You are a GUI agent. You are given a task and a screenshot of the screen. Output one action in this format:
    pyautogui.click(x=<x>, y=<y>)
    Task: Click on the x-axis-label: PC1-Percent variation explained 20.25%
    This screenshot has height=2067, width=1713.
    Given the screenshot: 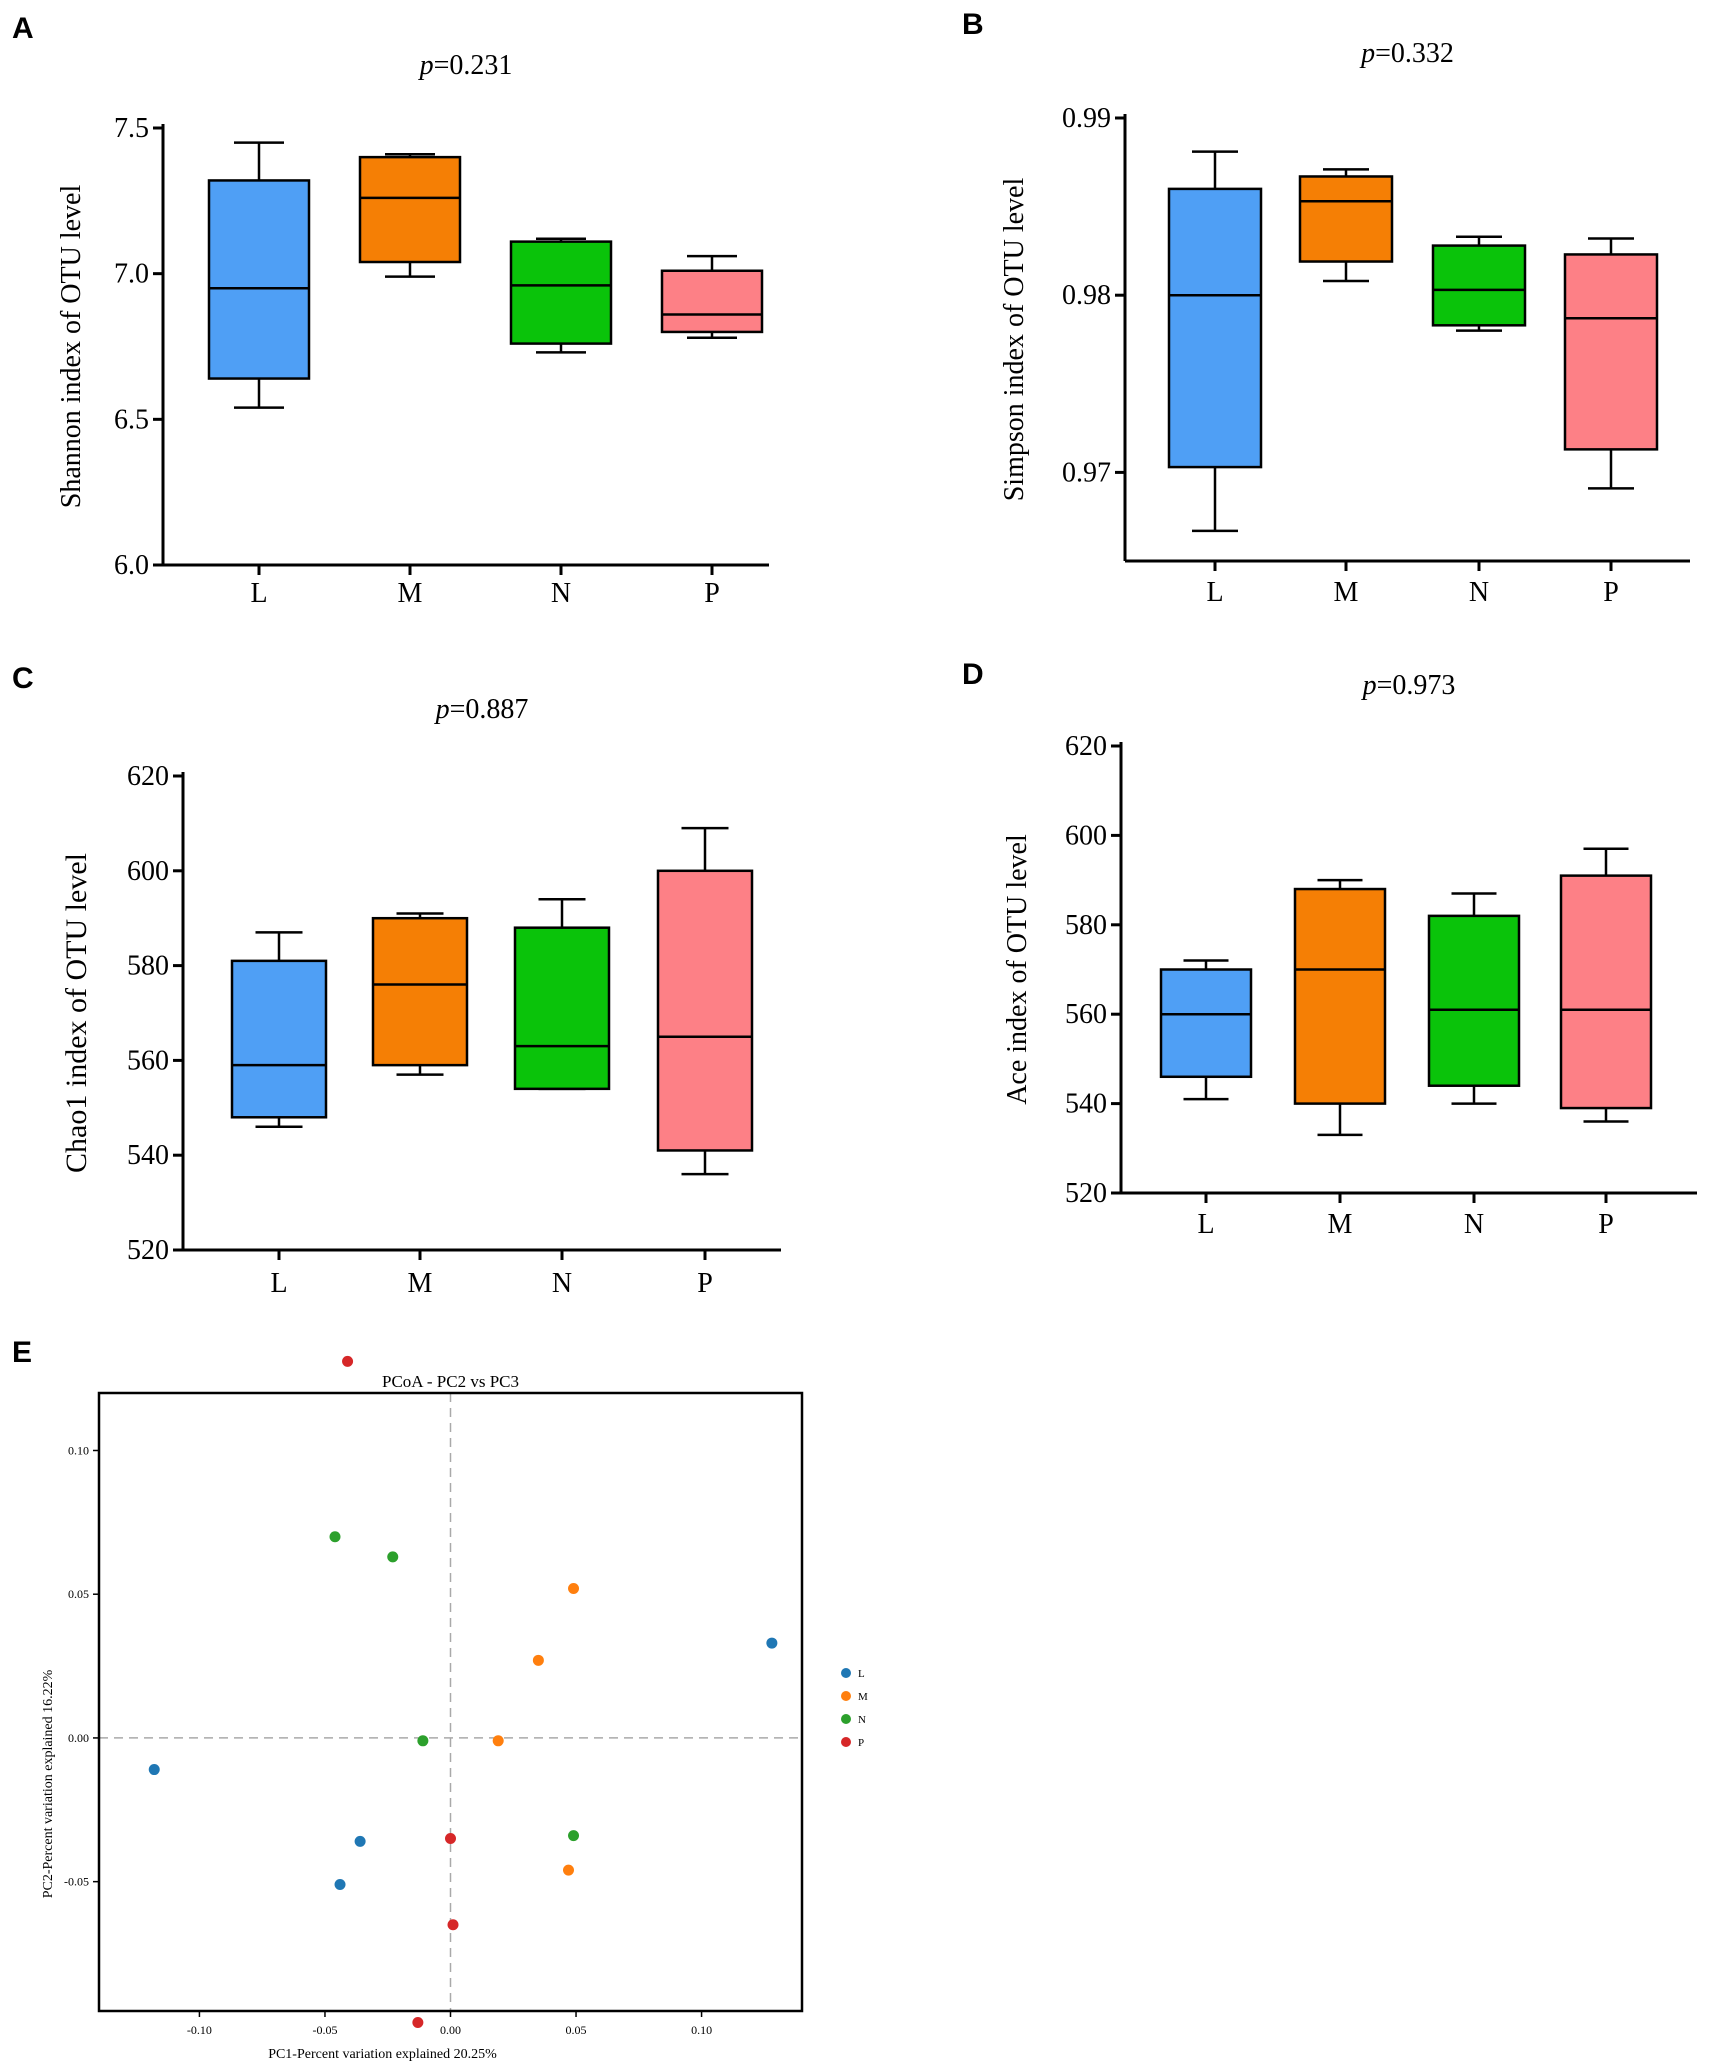 What is the action you would take?
    pyautogui.click(x=382, y=2054)
    